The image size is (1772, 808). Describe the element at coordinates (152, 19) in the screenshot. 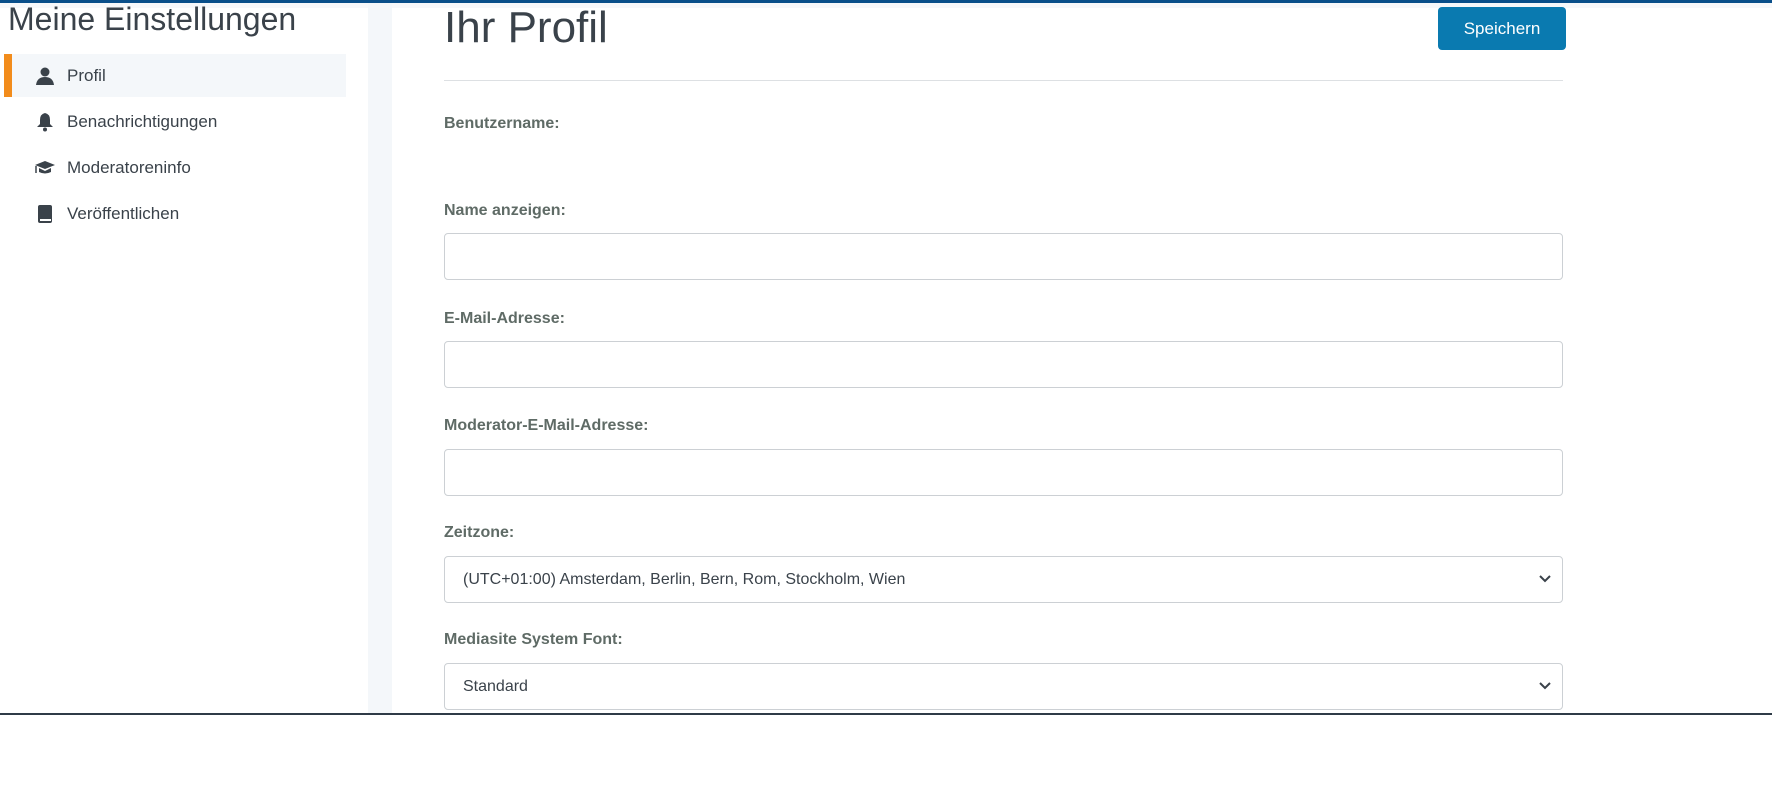

I see `sidebar-title: Meine Einstellungen` at that location.